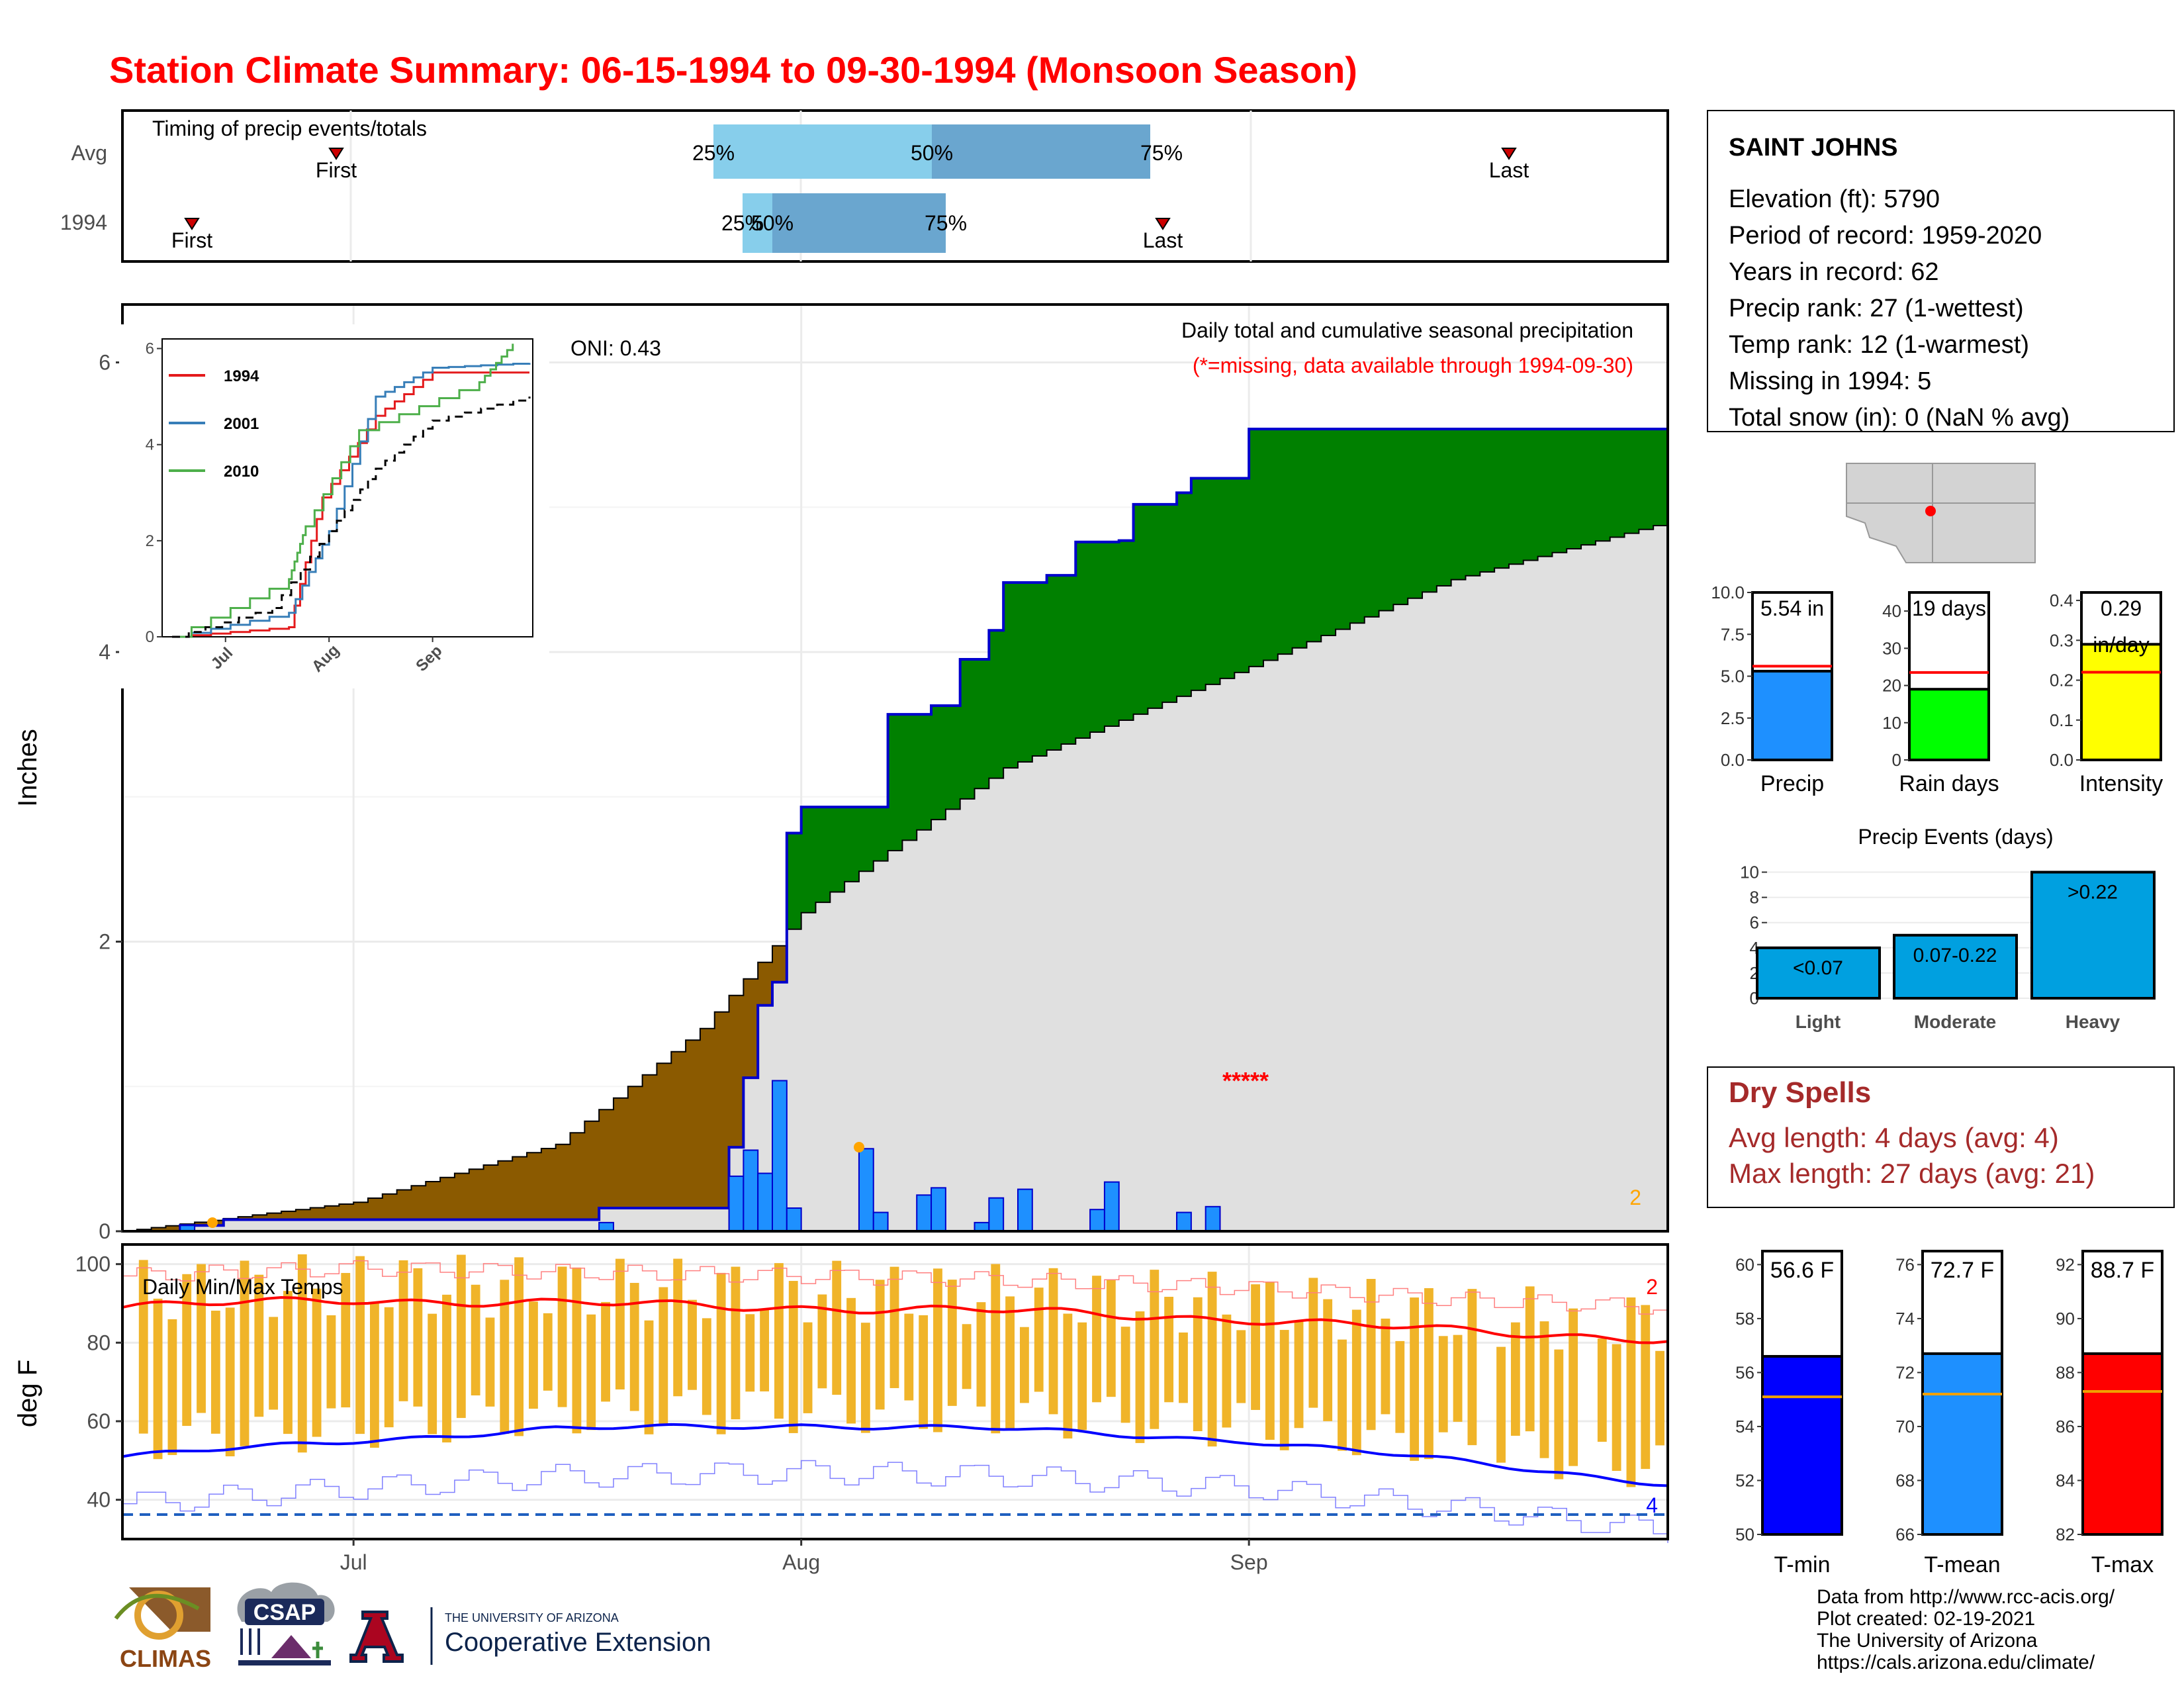  What do you see at coordinates (822, 151) in the screenshot?
I see `timing-avg-q25-q50-bar` at bounding box center [822, 151].